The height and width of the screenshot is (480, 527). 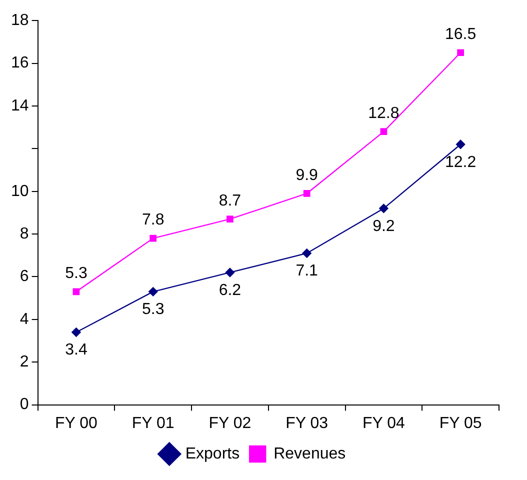 I want to click on y-tick-label: 6, so click(x=24, y=277).